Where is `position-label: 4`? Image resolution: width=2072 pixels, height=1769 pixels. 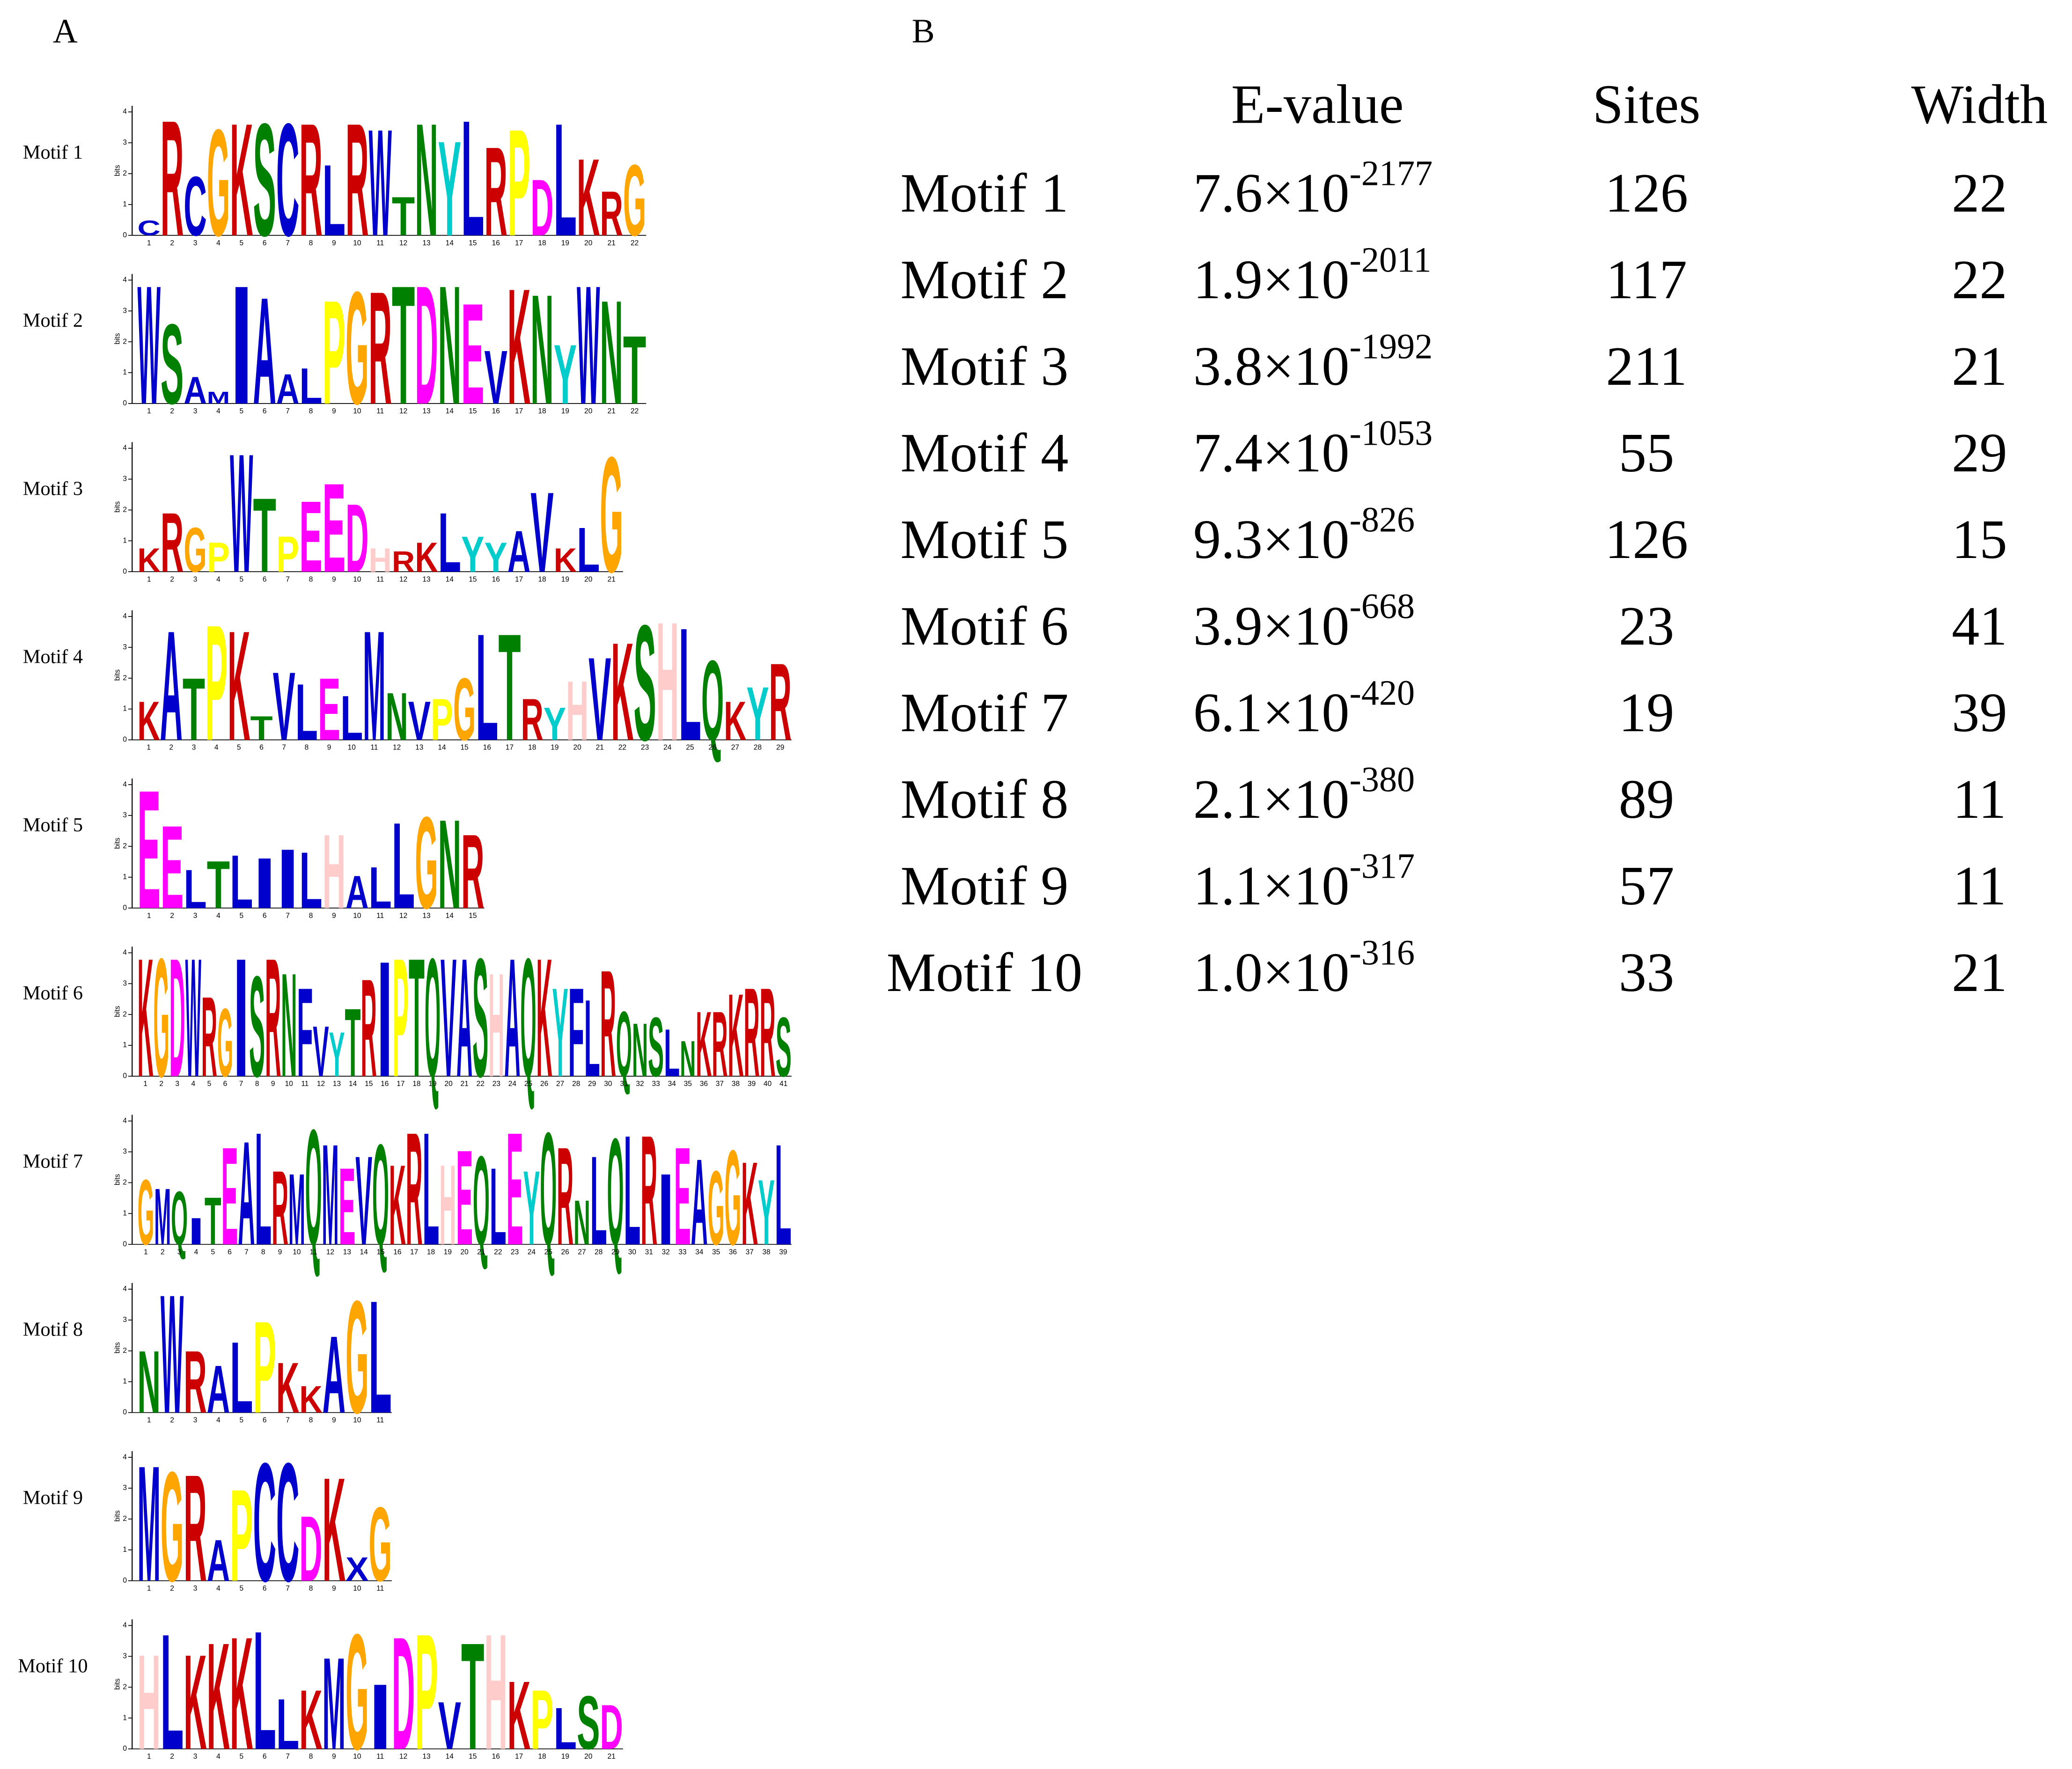 position-label: 4 is located at coordinates (218, 1757).